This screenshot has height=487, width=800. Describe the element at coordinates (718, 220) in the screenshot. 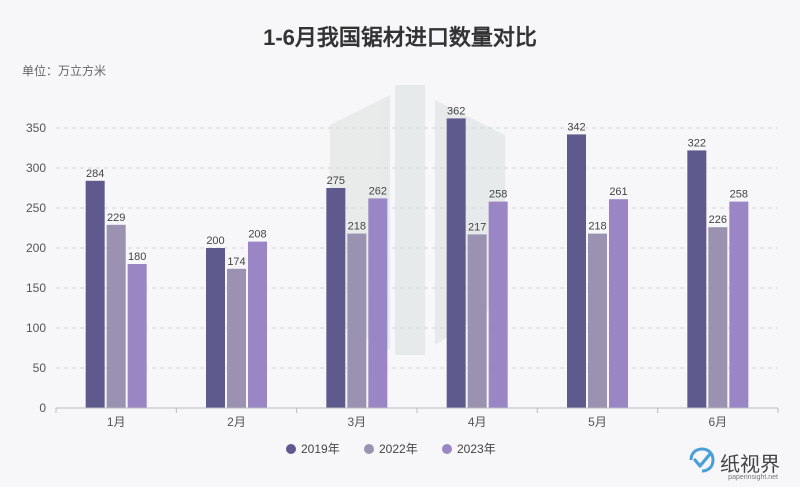

I see `data-label: 226` at that location.